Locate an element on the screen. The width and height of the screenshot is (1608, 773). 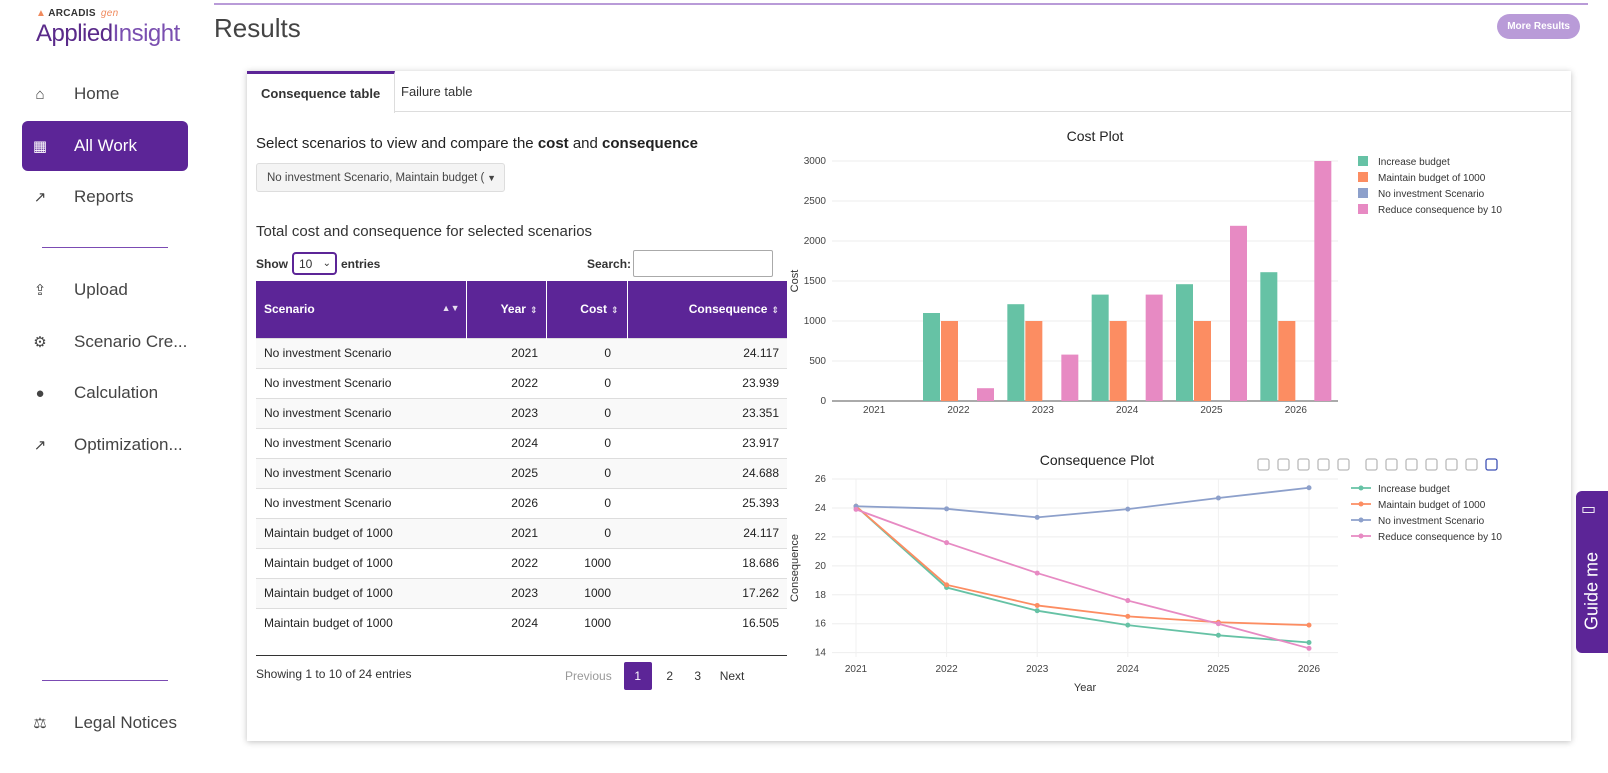
camera-icon is located at coordinates (1263, 464).